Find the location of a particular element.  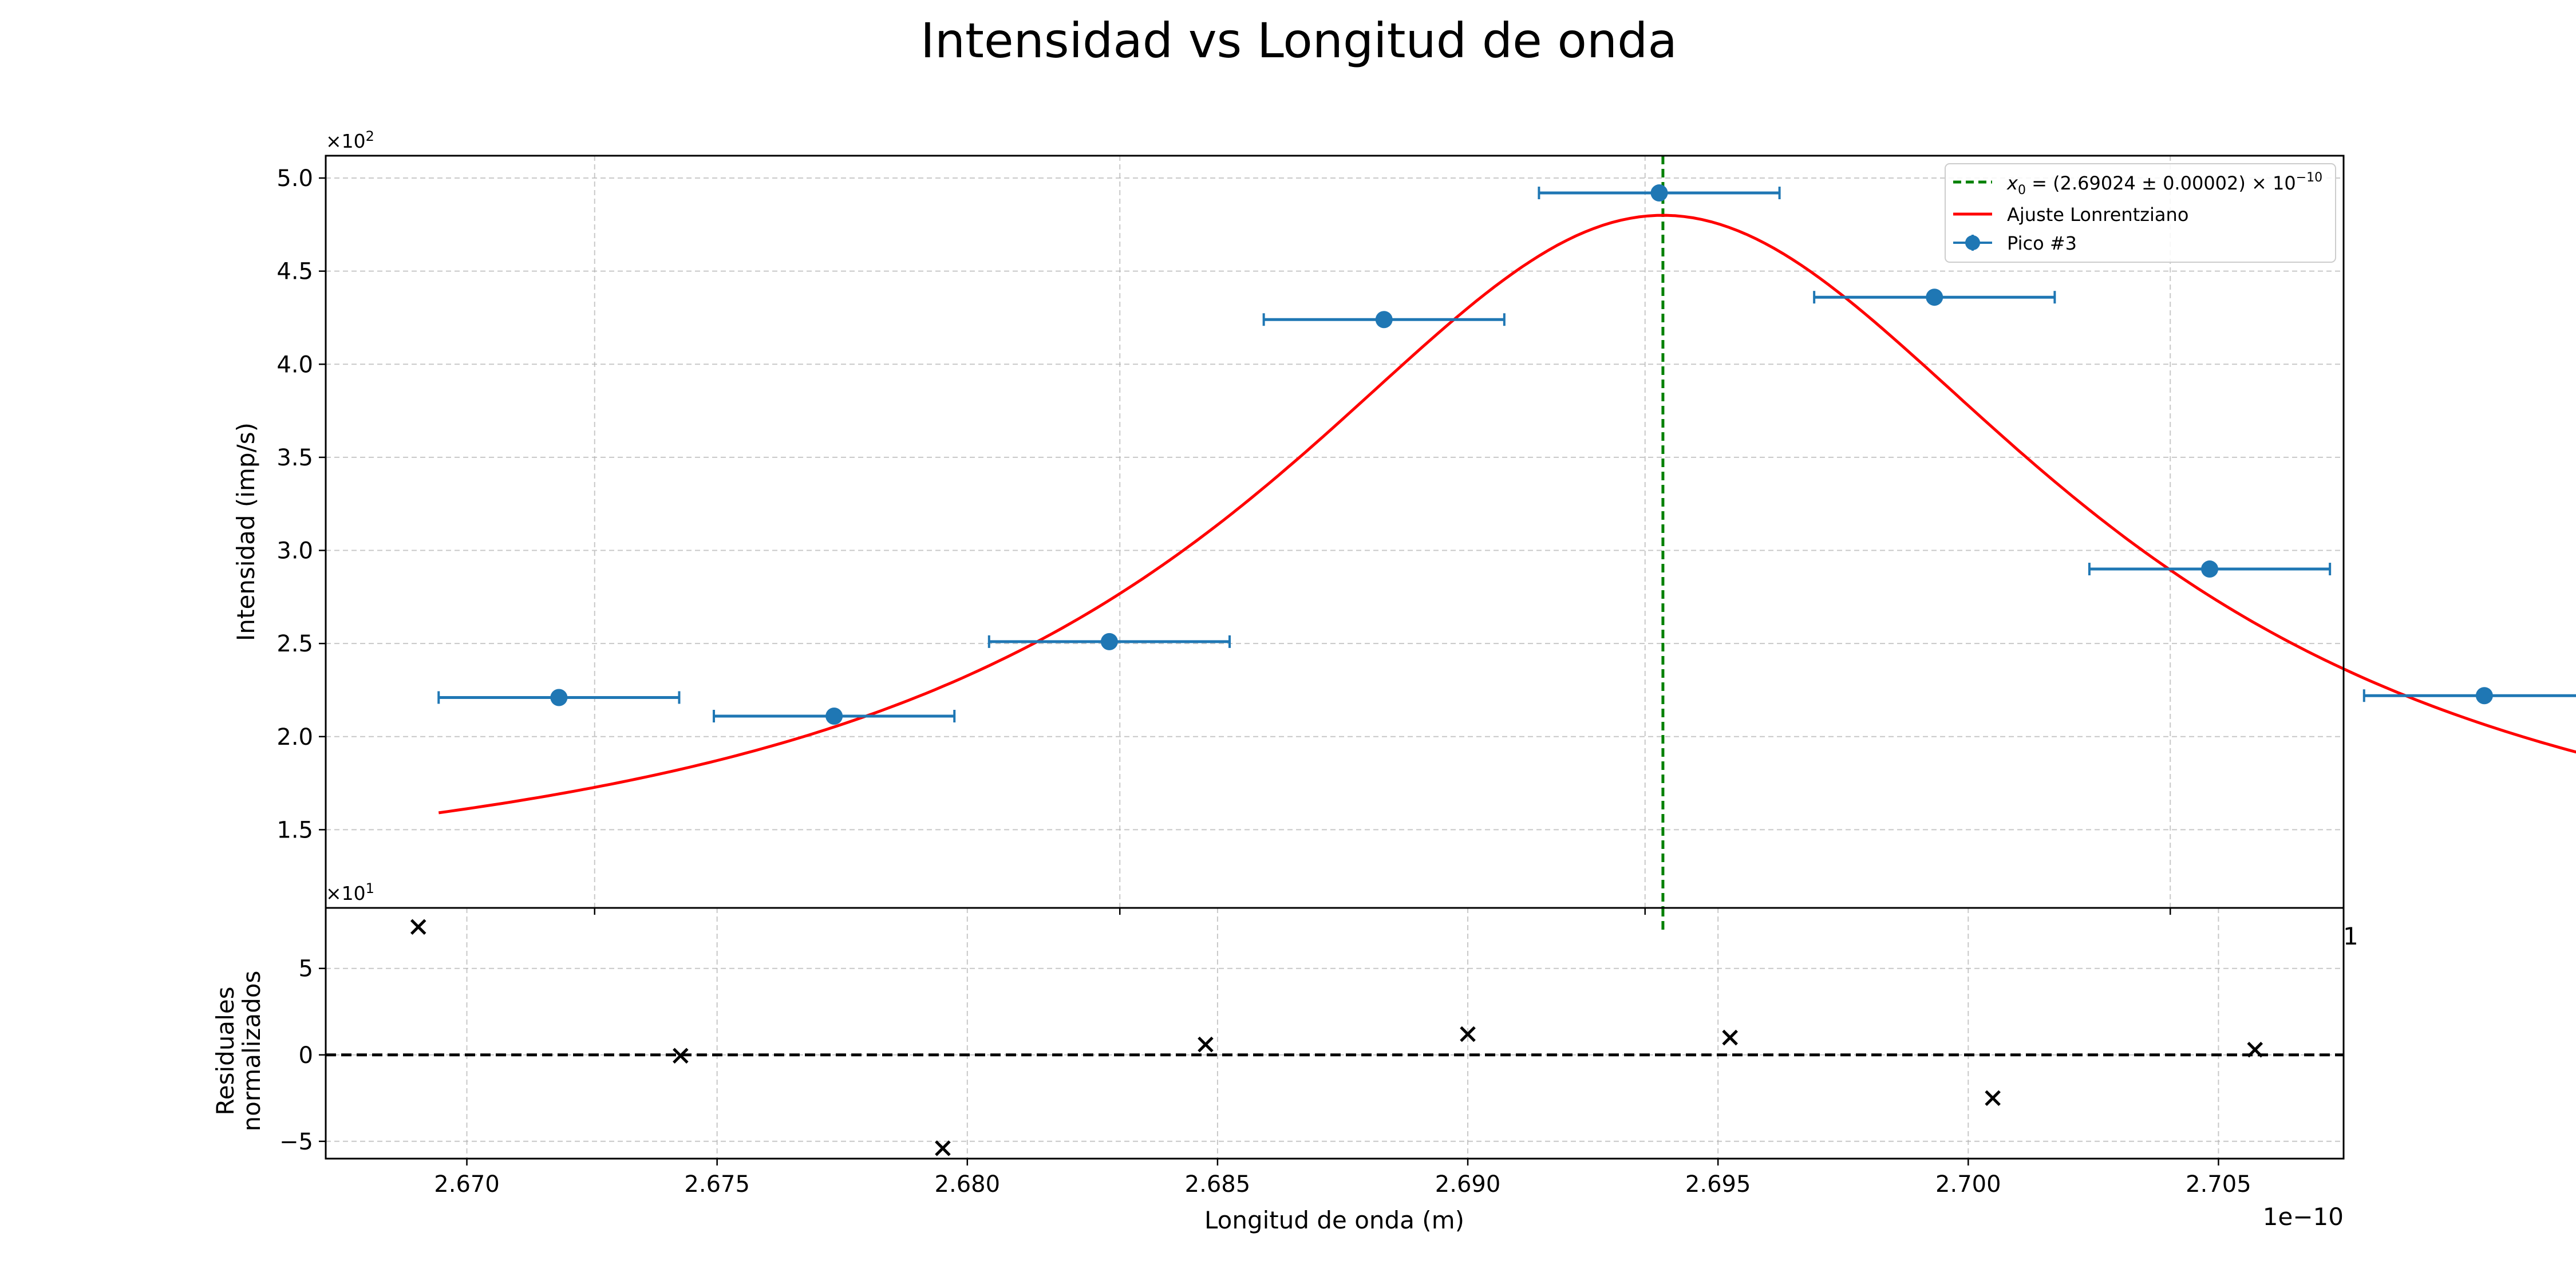

x-axis-label: Longitud de onda (m) is located at coordinates (1334, 1220).